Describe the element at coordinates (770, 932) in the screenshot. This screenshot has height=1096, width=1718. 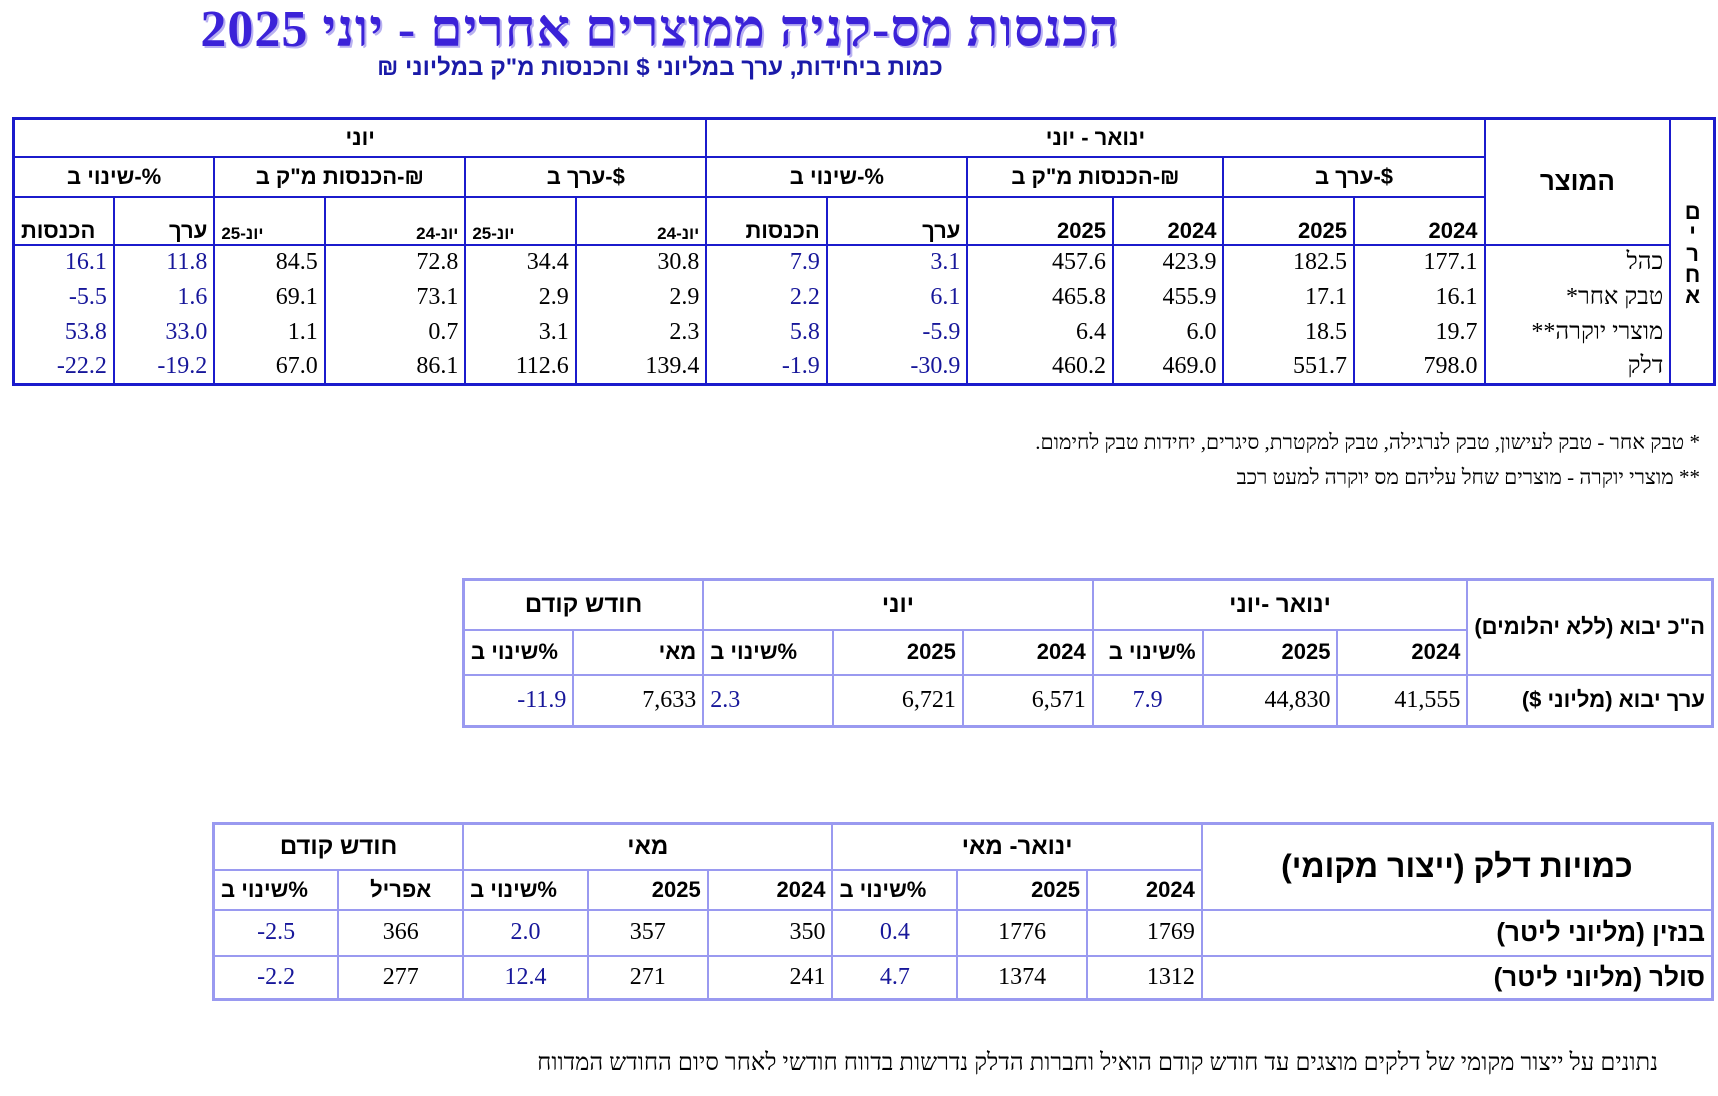
I see `fuel-month-2024: 350` at that location.